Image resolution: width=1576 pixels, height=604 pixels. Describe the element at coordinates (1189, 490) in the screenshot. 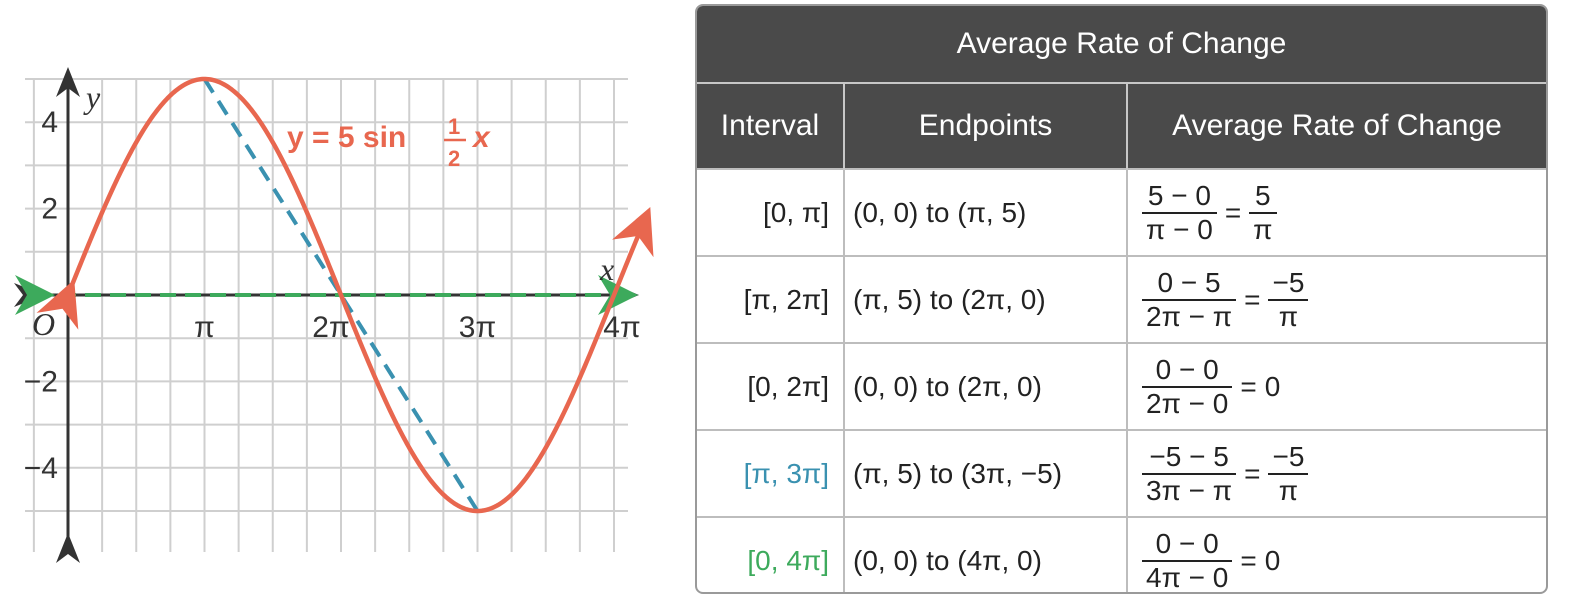

I see `fraction-denominator: 3π − π` at that location.